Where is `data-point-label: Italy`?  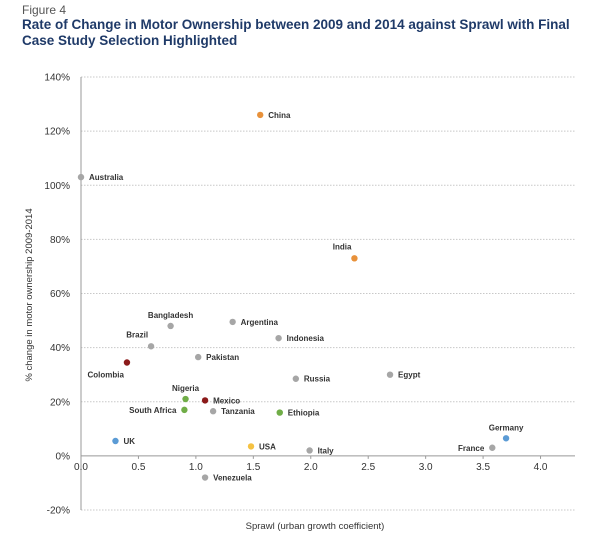
data-point-label: Italy is located at coordinates (326, 450).